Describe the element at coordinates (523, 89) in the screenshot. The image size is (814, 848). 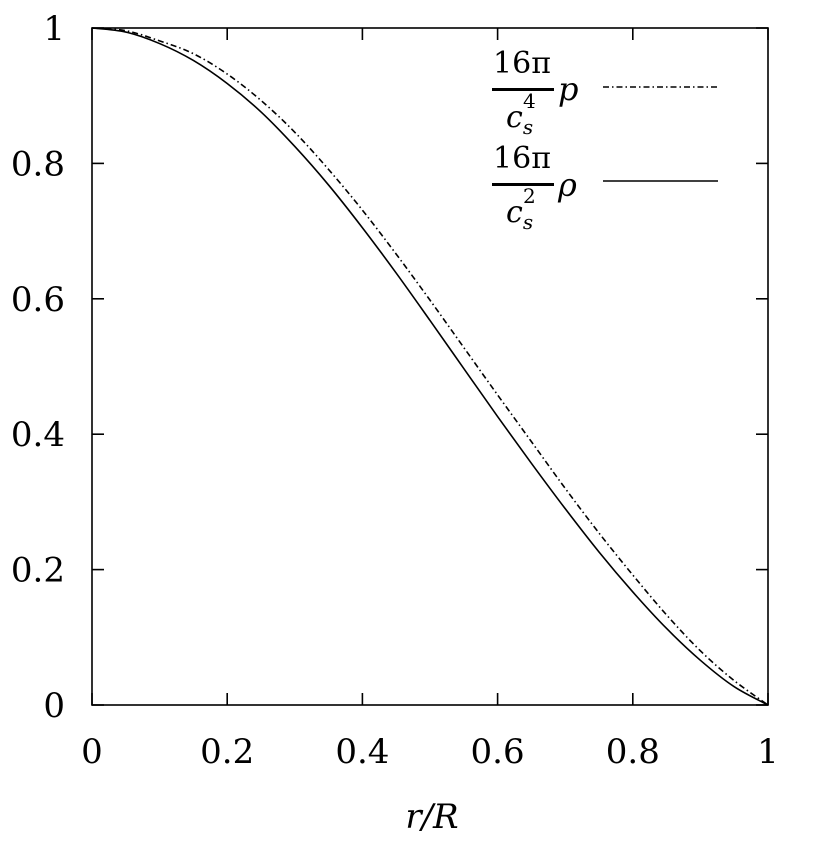
I see `legend-p-fraction-bar` at that location.